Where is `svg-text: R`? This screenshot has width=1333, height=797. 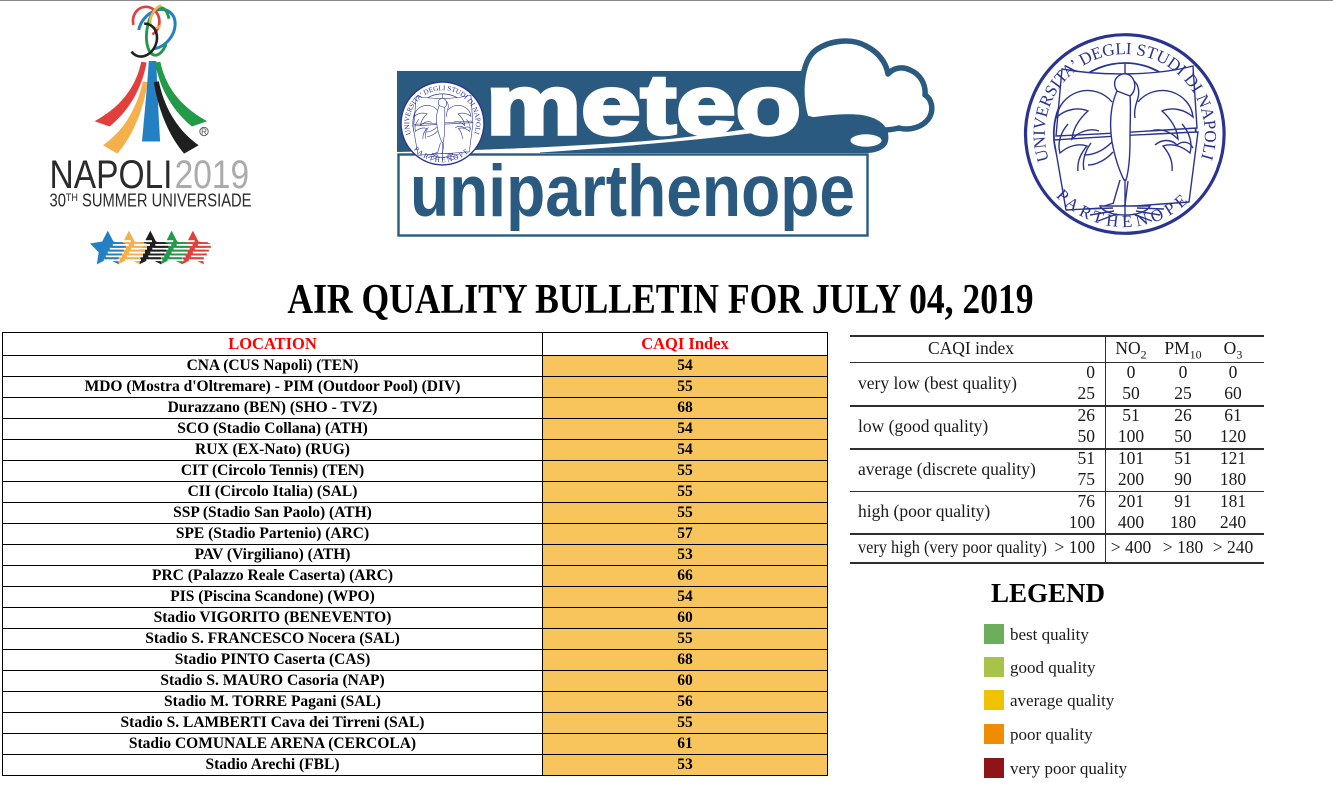
svg-text: R is located at coordinates (204, 132).